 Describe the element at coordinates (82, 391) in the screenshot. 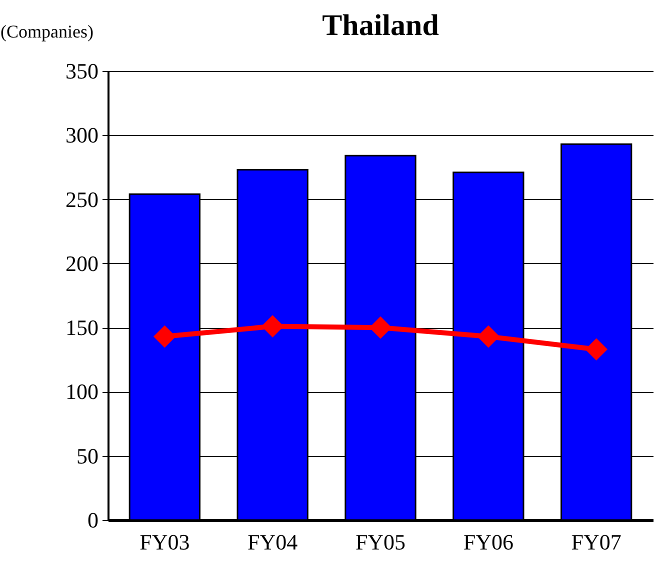

I see `y-tick-label: 100` at that location.